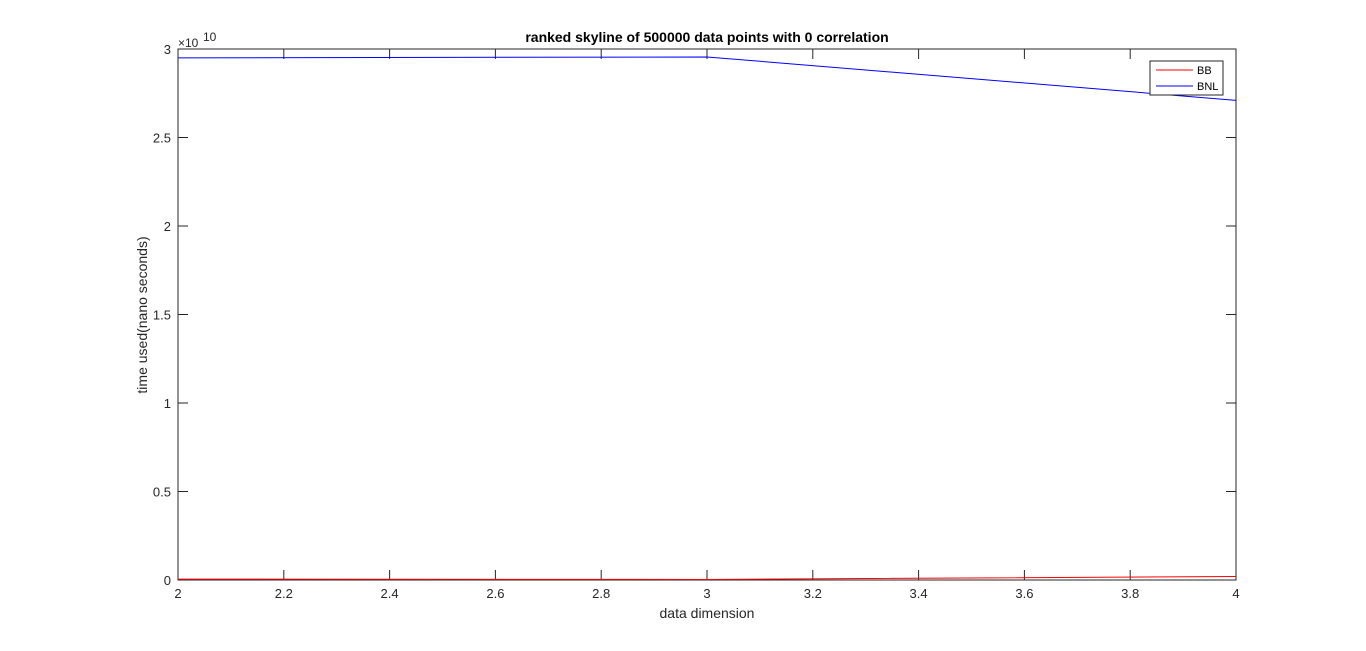  Describe the element at coordinates (162, 315) in the screenshot. I see `y-tick-label: 1.5` at that location.